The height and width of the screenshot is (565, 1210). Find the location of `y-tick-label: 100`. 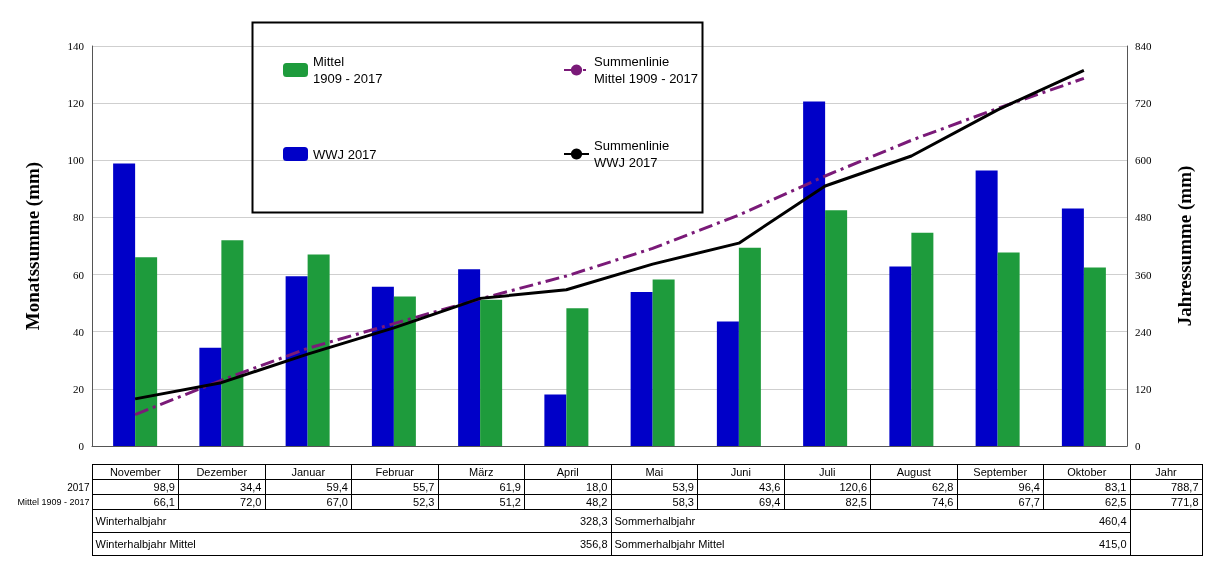

y-tick-label: 100 is located at coordinates (76, 160).